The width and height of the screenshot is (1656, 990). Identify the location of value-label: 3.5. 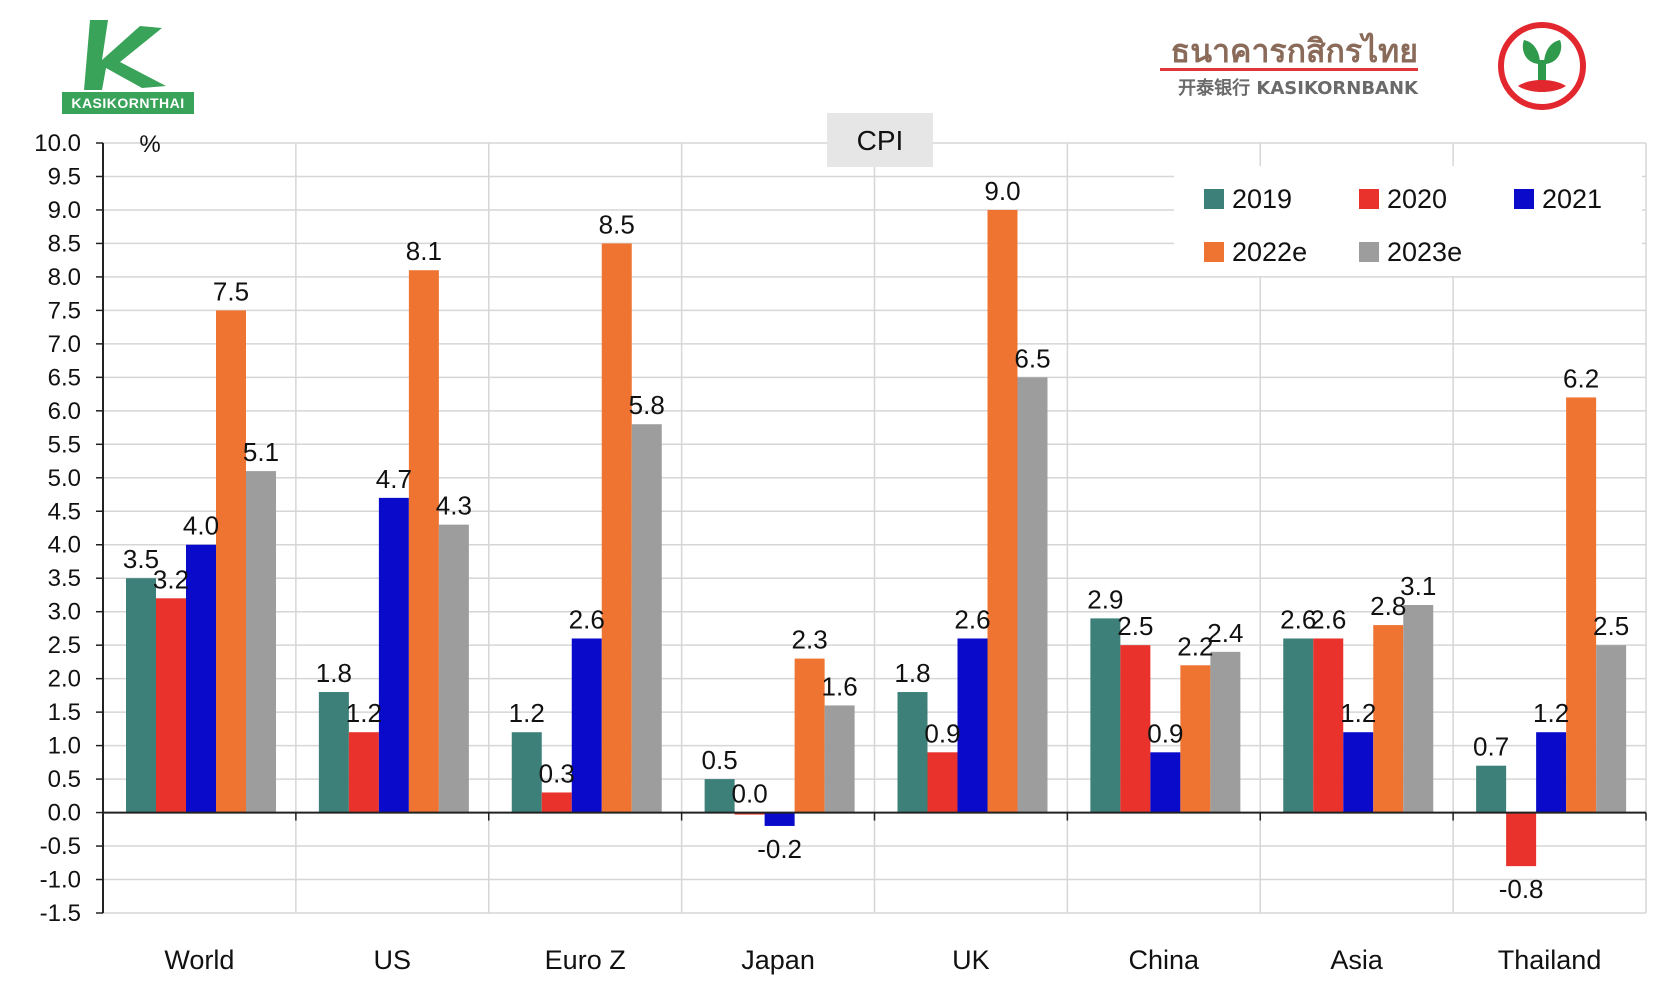
(141, 559).